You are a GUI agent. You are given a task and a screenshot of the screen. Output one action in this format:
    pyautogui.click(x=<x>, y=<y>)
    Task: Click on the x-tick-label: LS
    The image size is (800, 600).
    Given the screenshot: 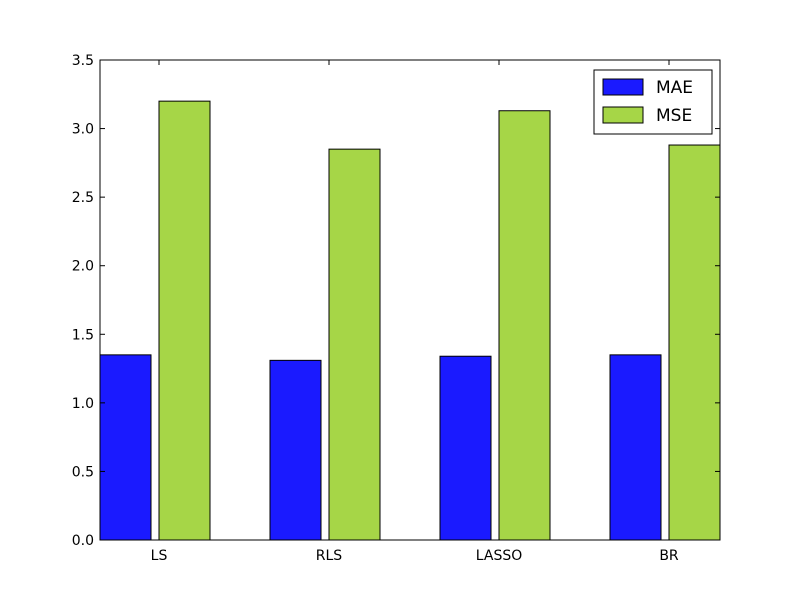 What is the action you would take?
    pyautogui.click(x=159, y=556)
    